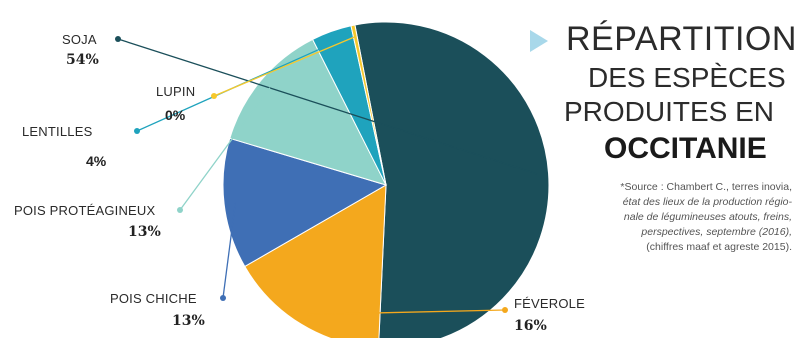 This screenshot has width=800, height=338. What do you see at coordinates (144, 232) in the screenshot?
I see `label-pois-proteagineux-value: 13%` at bounding box center [144, 232].